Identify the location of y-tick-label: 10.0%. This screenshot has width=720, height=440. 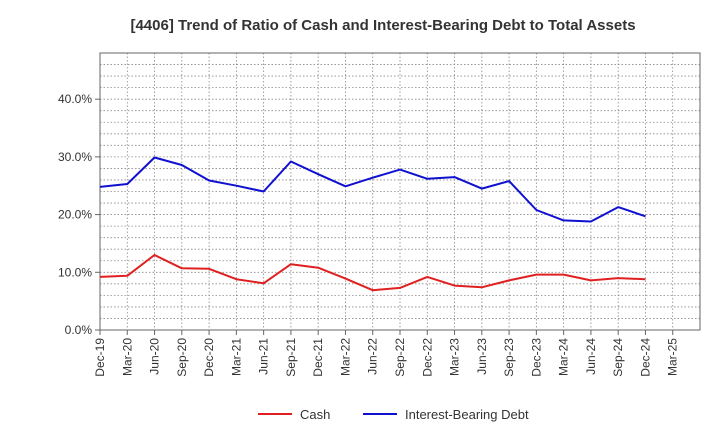
(75, 272).